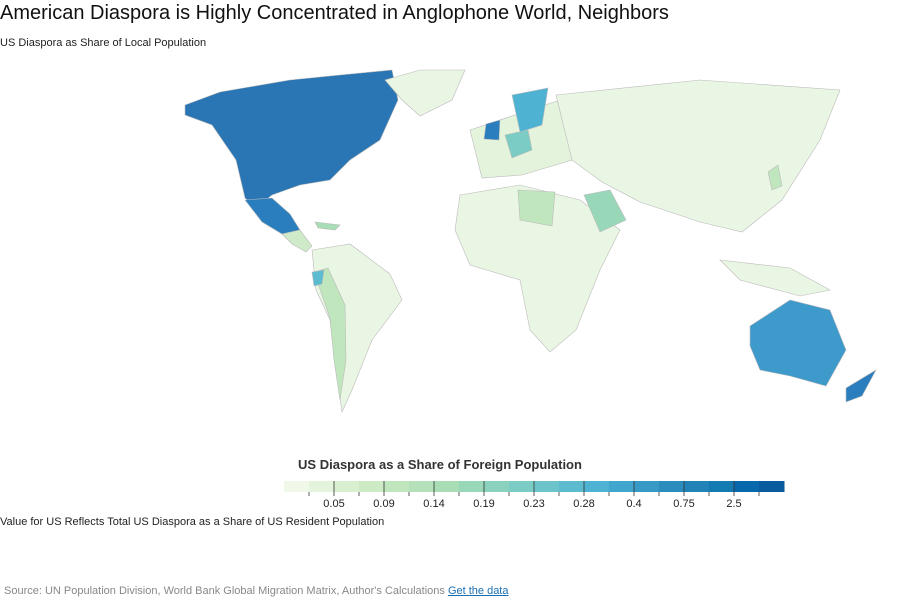 The image size is (902, 600). I want to click on legend-label: 0.05, so click(333, 504).